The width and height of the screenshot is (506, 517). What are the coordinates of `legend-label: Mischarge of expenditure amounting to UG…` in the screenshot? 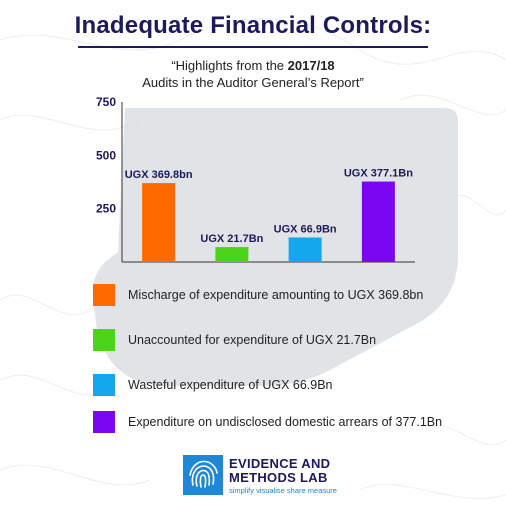 It's located at (276, 295).